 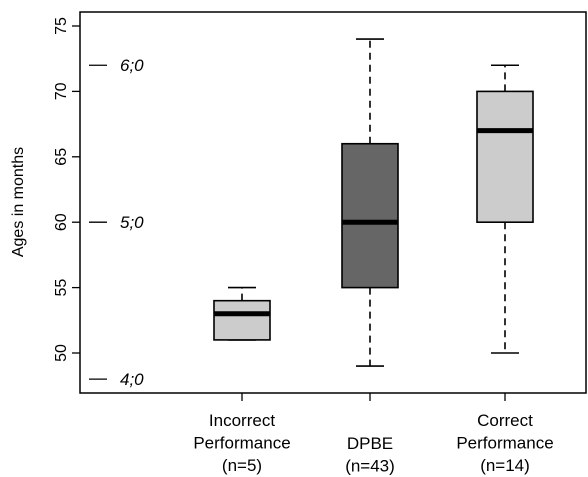 What do you see at coordinates (242, 420) in the screenshot?
I see `x-category-label: Incorrect` at bounding box center [242, 420].